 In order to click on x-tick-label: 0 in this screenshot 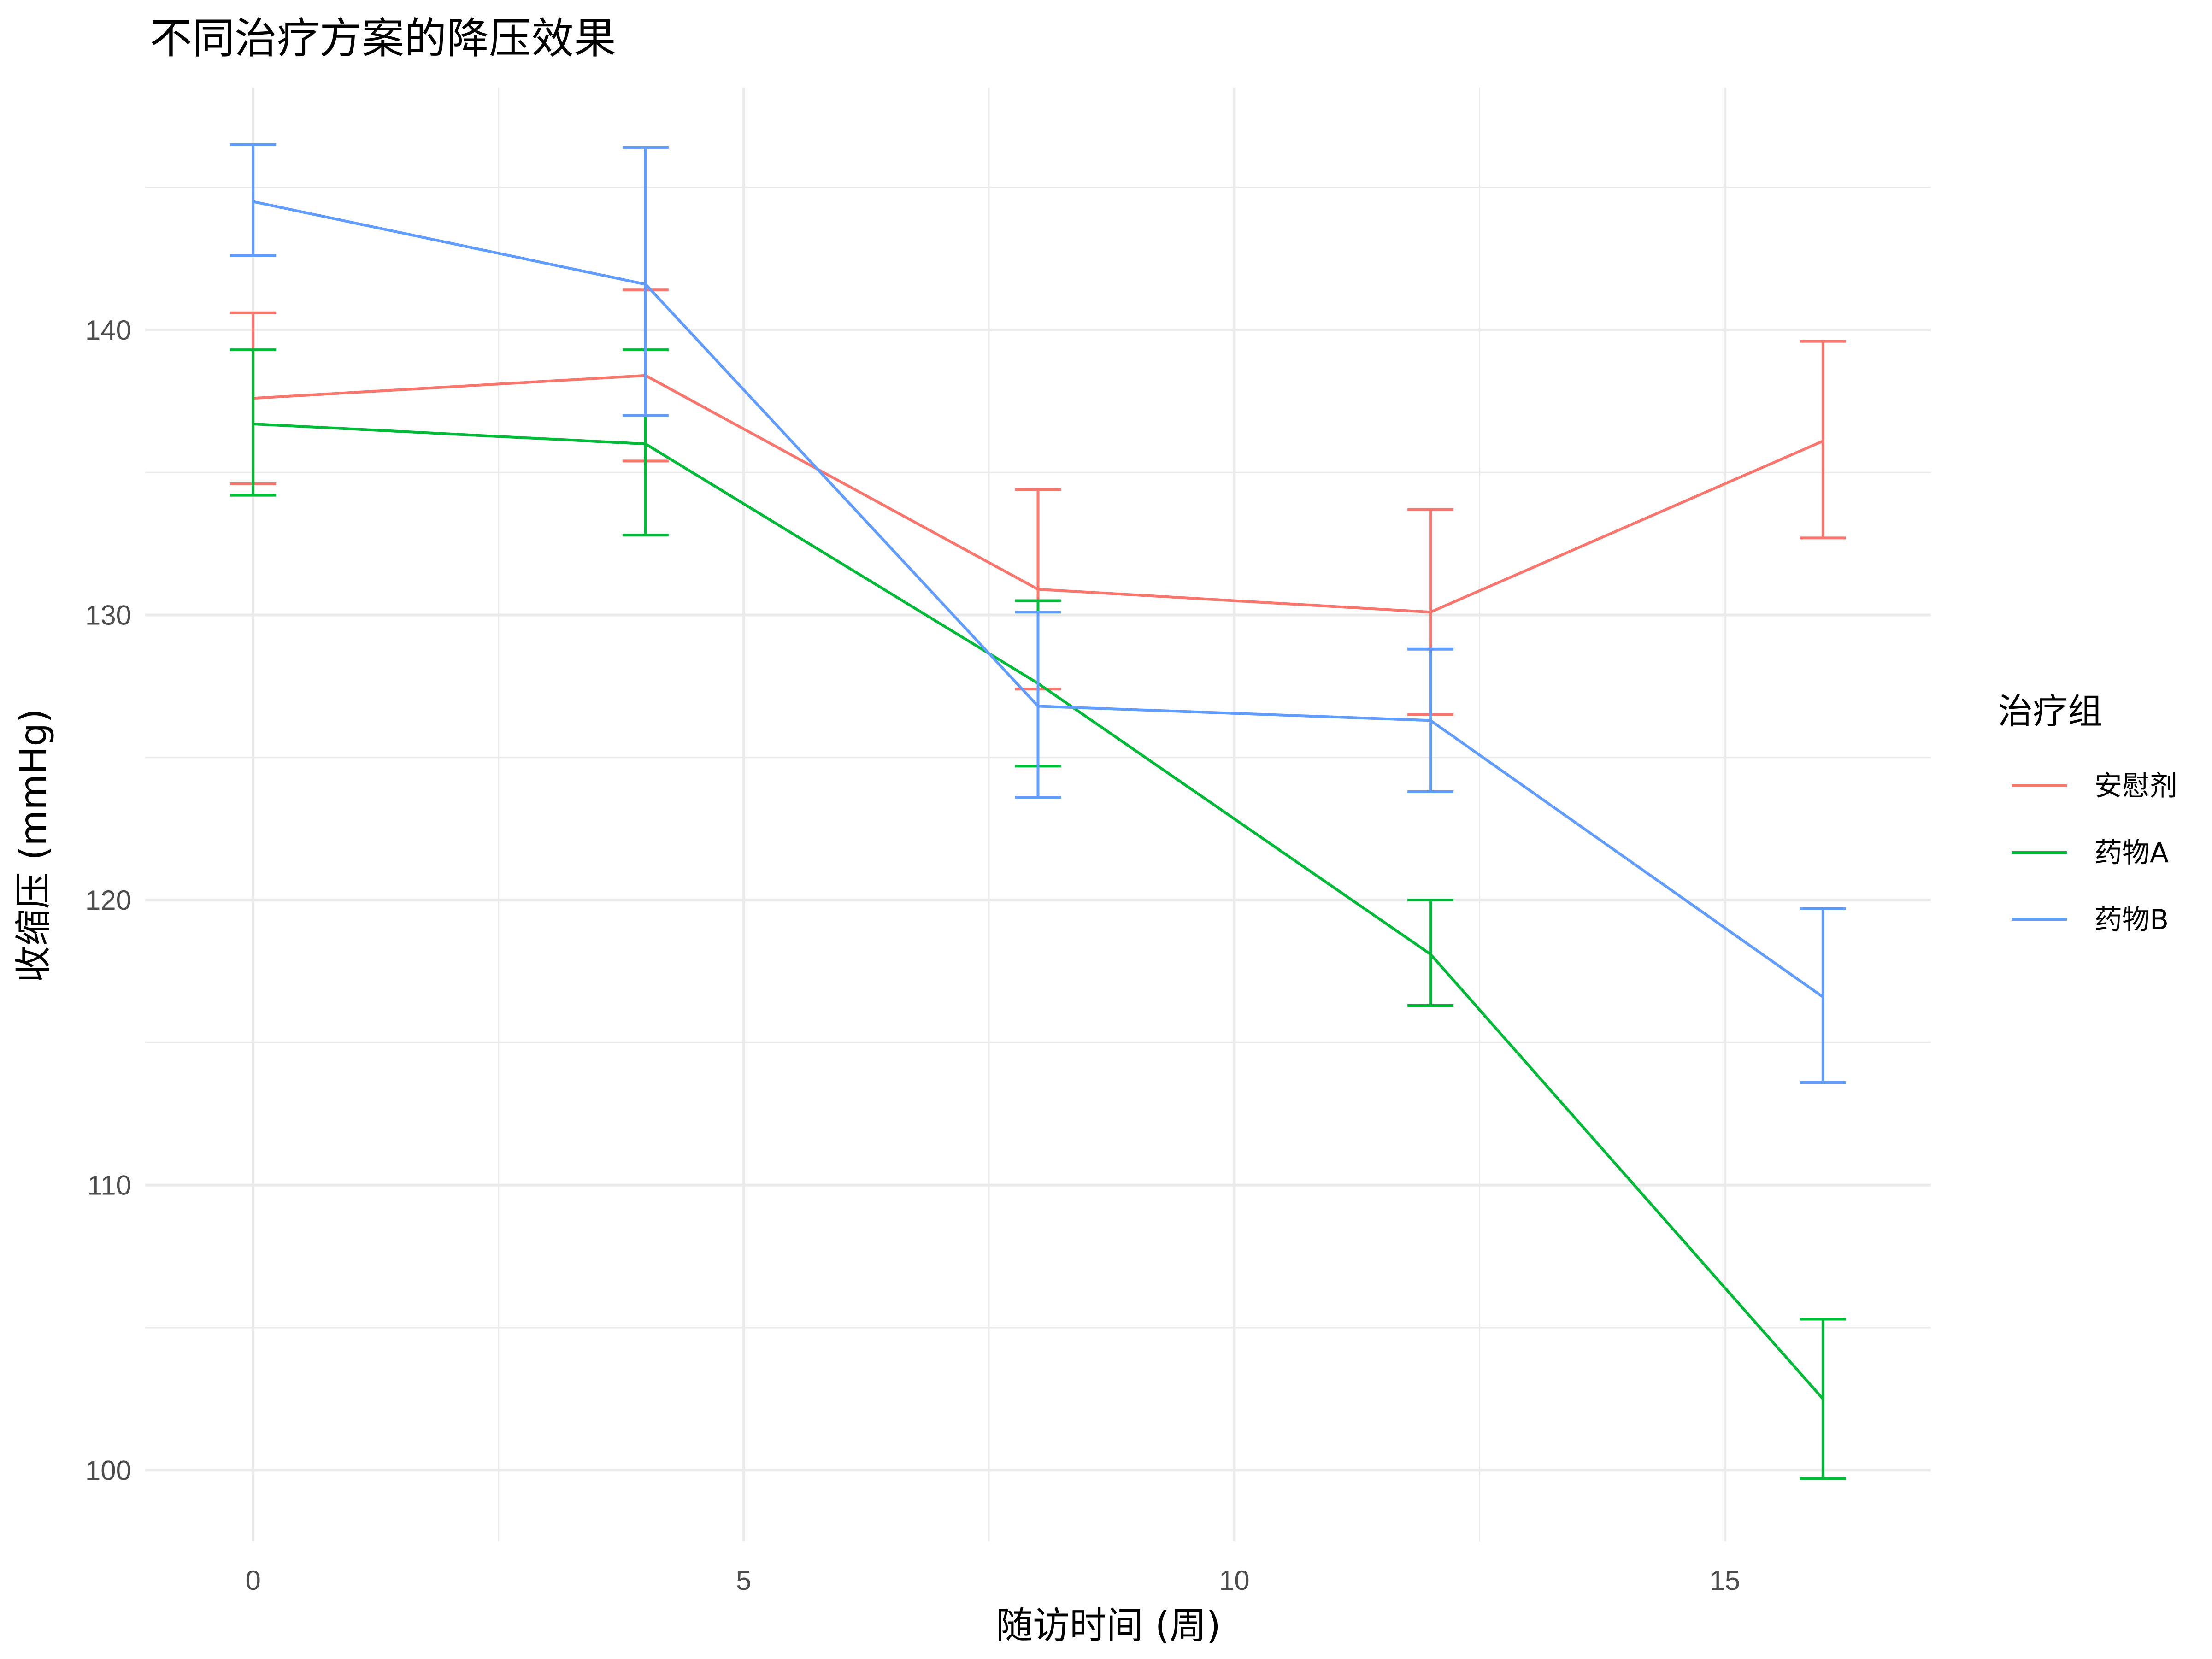, I will do `click(253, 1580)`.